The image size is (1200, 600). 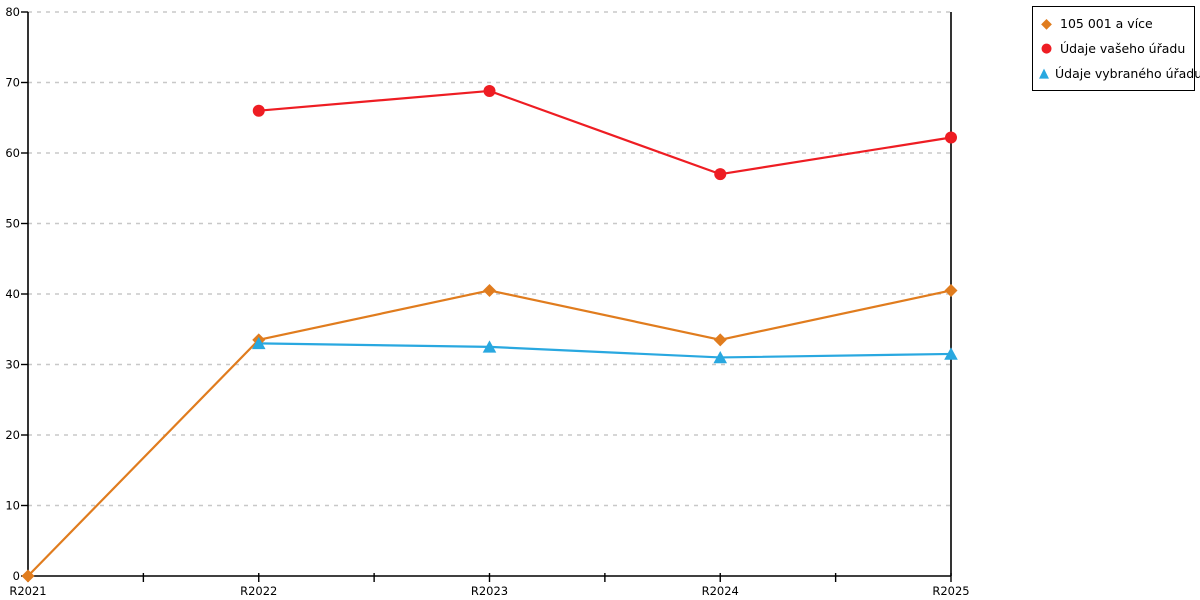 I want to click on x-tick-label: R2022, so click(x=258, y=591).